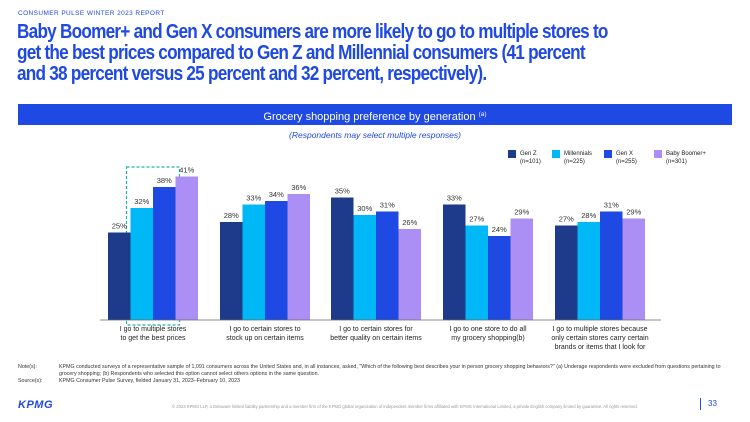 This screenshot has height=422, width=750. I want to click on legend-series-name: Gen X, so click(624, 154).